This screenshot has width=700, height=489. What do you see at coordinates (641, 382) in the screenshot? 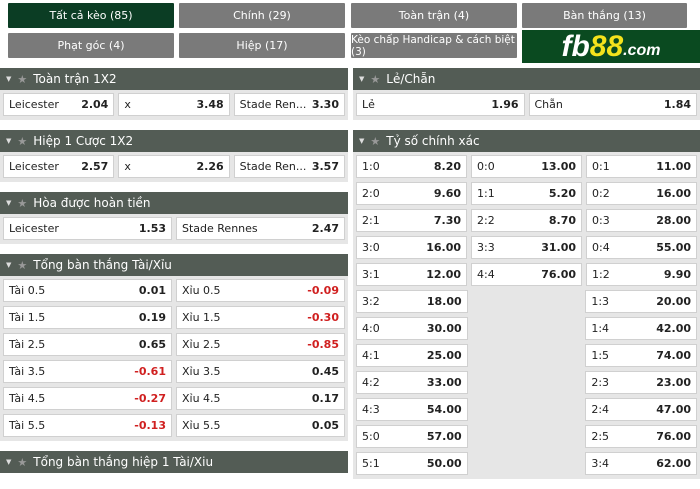
I see `odds-cell: 2:3 23.00` at bounding box center [641, 382].